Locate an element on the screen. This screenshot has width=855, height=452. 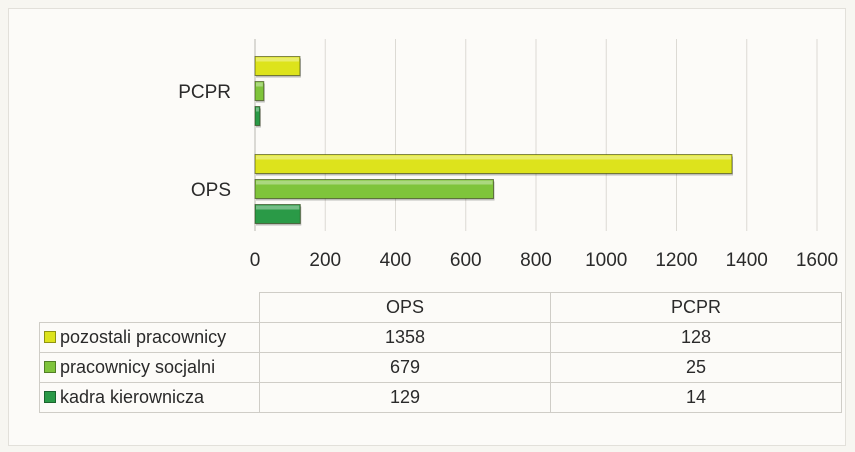
x-tick-label: 0 is located at coordinates (255, 260).